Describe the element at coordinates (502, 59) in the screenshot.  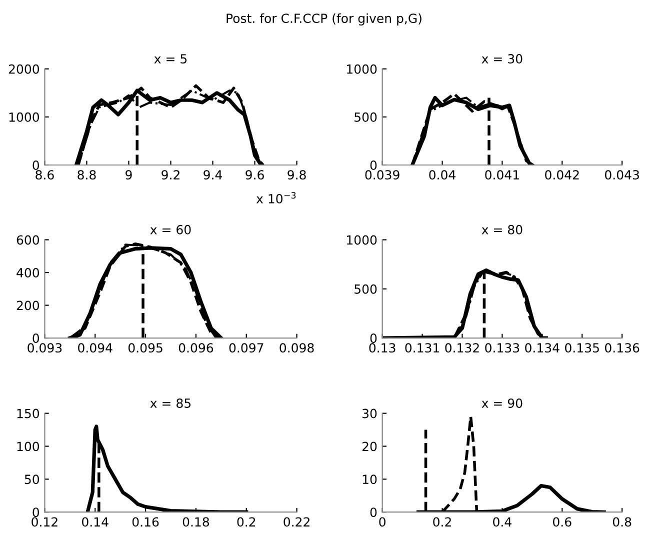
I see `chart-title: x = 30` at that location.